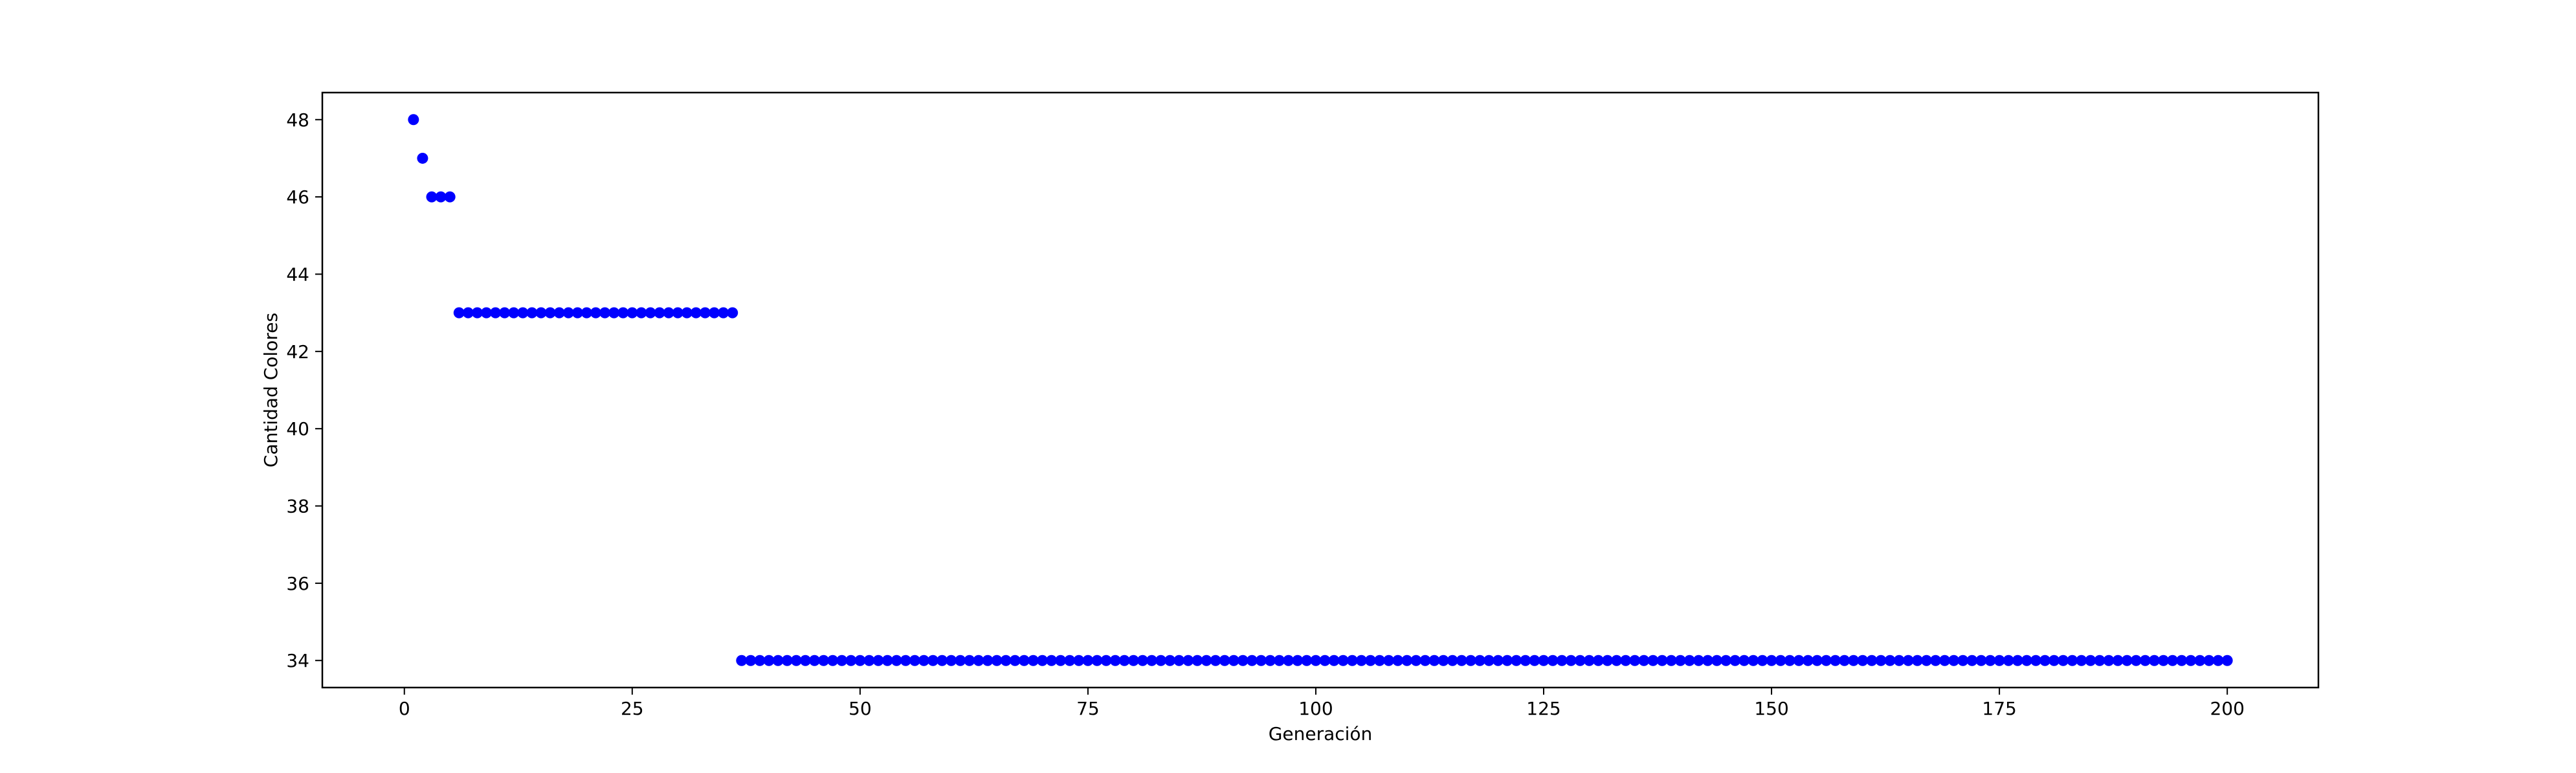  What do you see at coordinates (1315, 708) in the screenshot?
I see `x-tick-label: 100` at bounding box center [1315, 708].